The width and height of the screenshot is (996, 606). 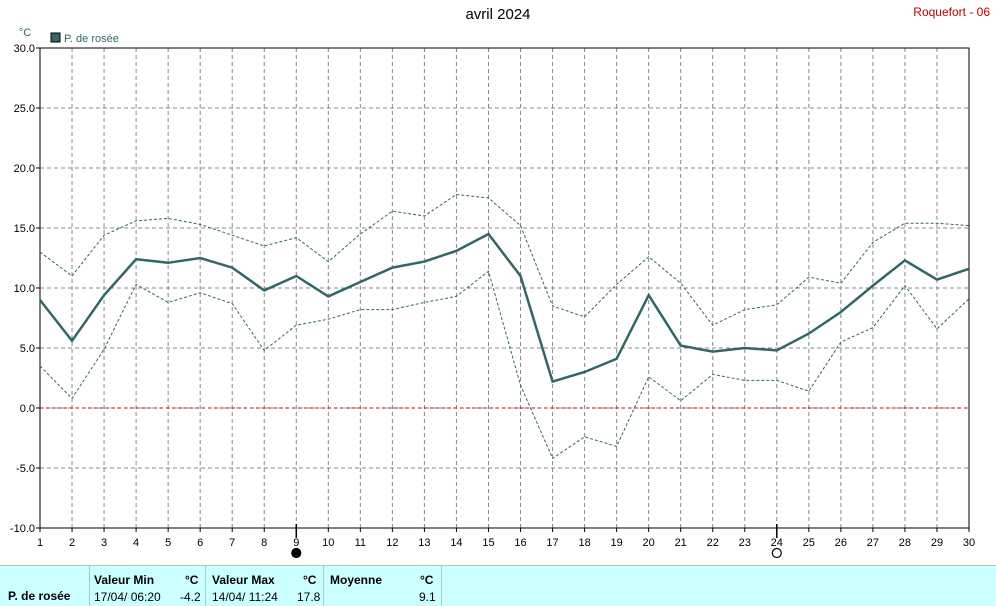 What do you see at coordinates (776, 553) in the screenshot?
I see `full-moon-icon` at bounding box center [776, 553].